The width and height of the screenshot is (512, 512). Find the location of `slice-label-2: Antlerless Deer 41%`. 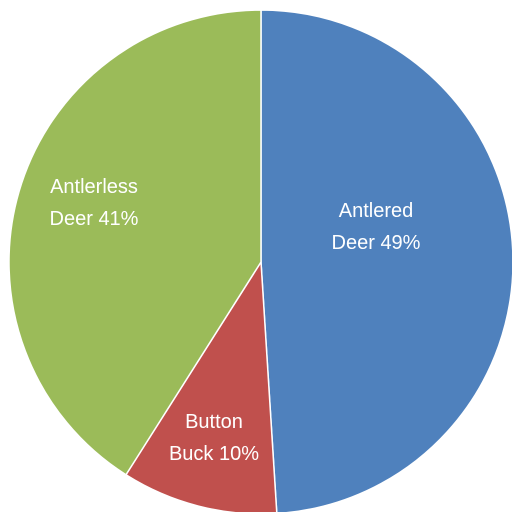

slice-label-2: Antlerless Deer 41% is located at coordinates (94, 203).